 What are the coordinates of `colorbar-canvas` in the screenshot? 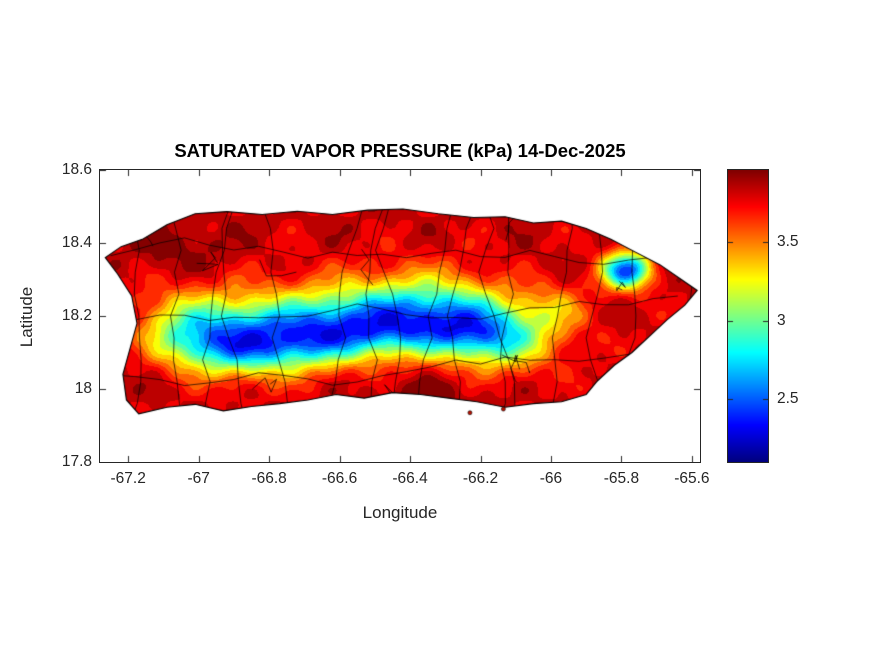 It's located at (748, 316).